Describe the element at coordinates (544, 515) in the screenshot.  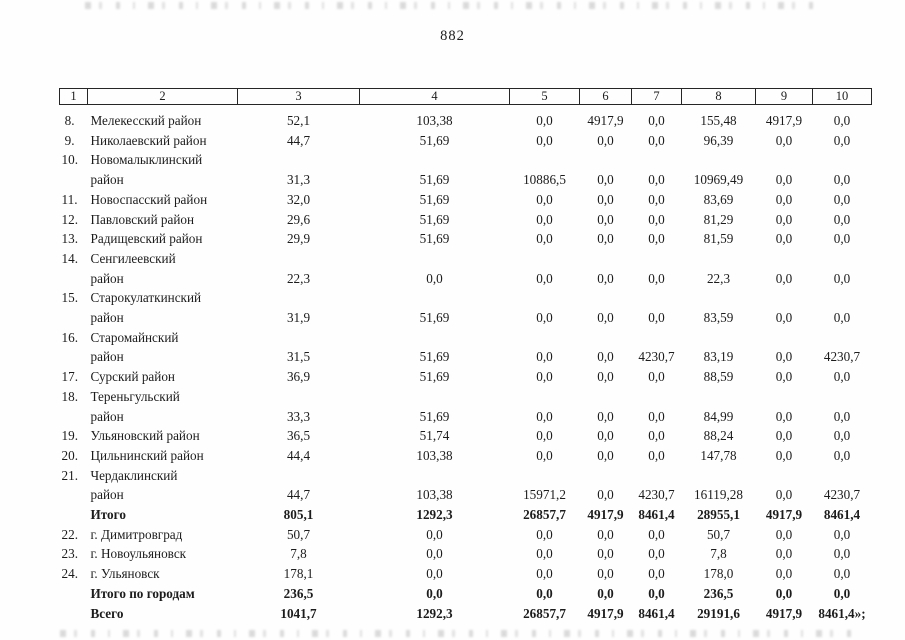
I see `value-cell: 26857,7` at that location.